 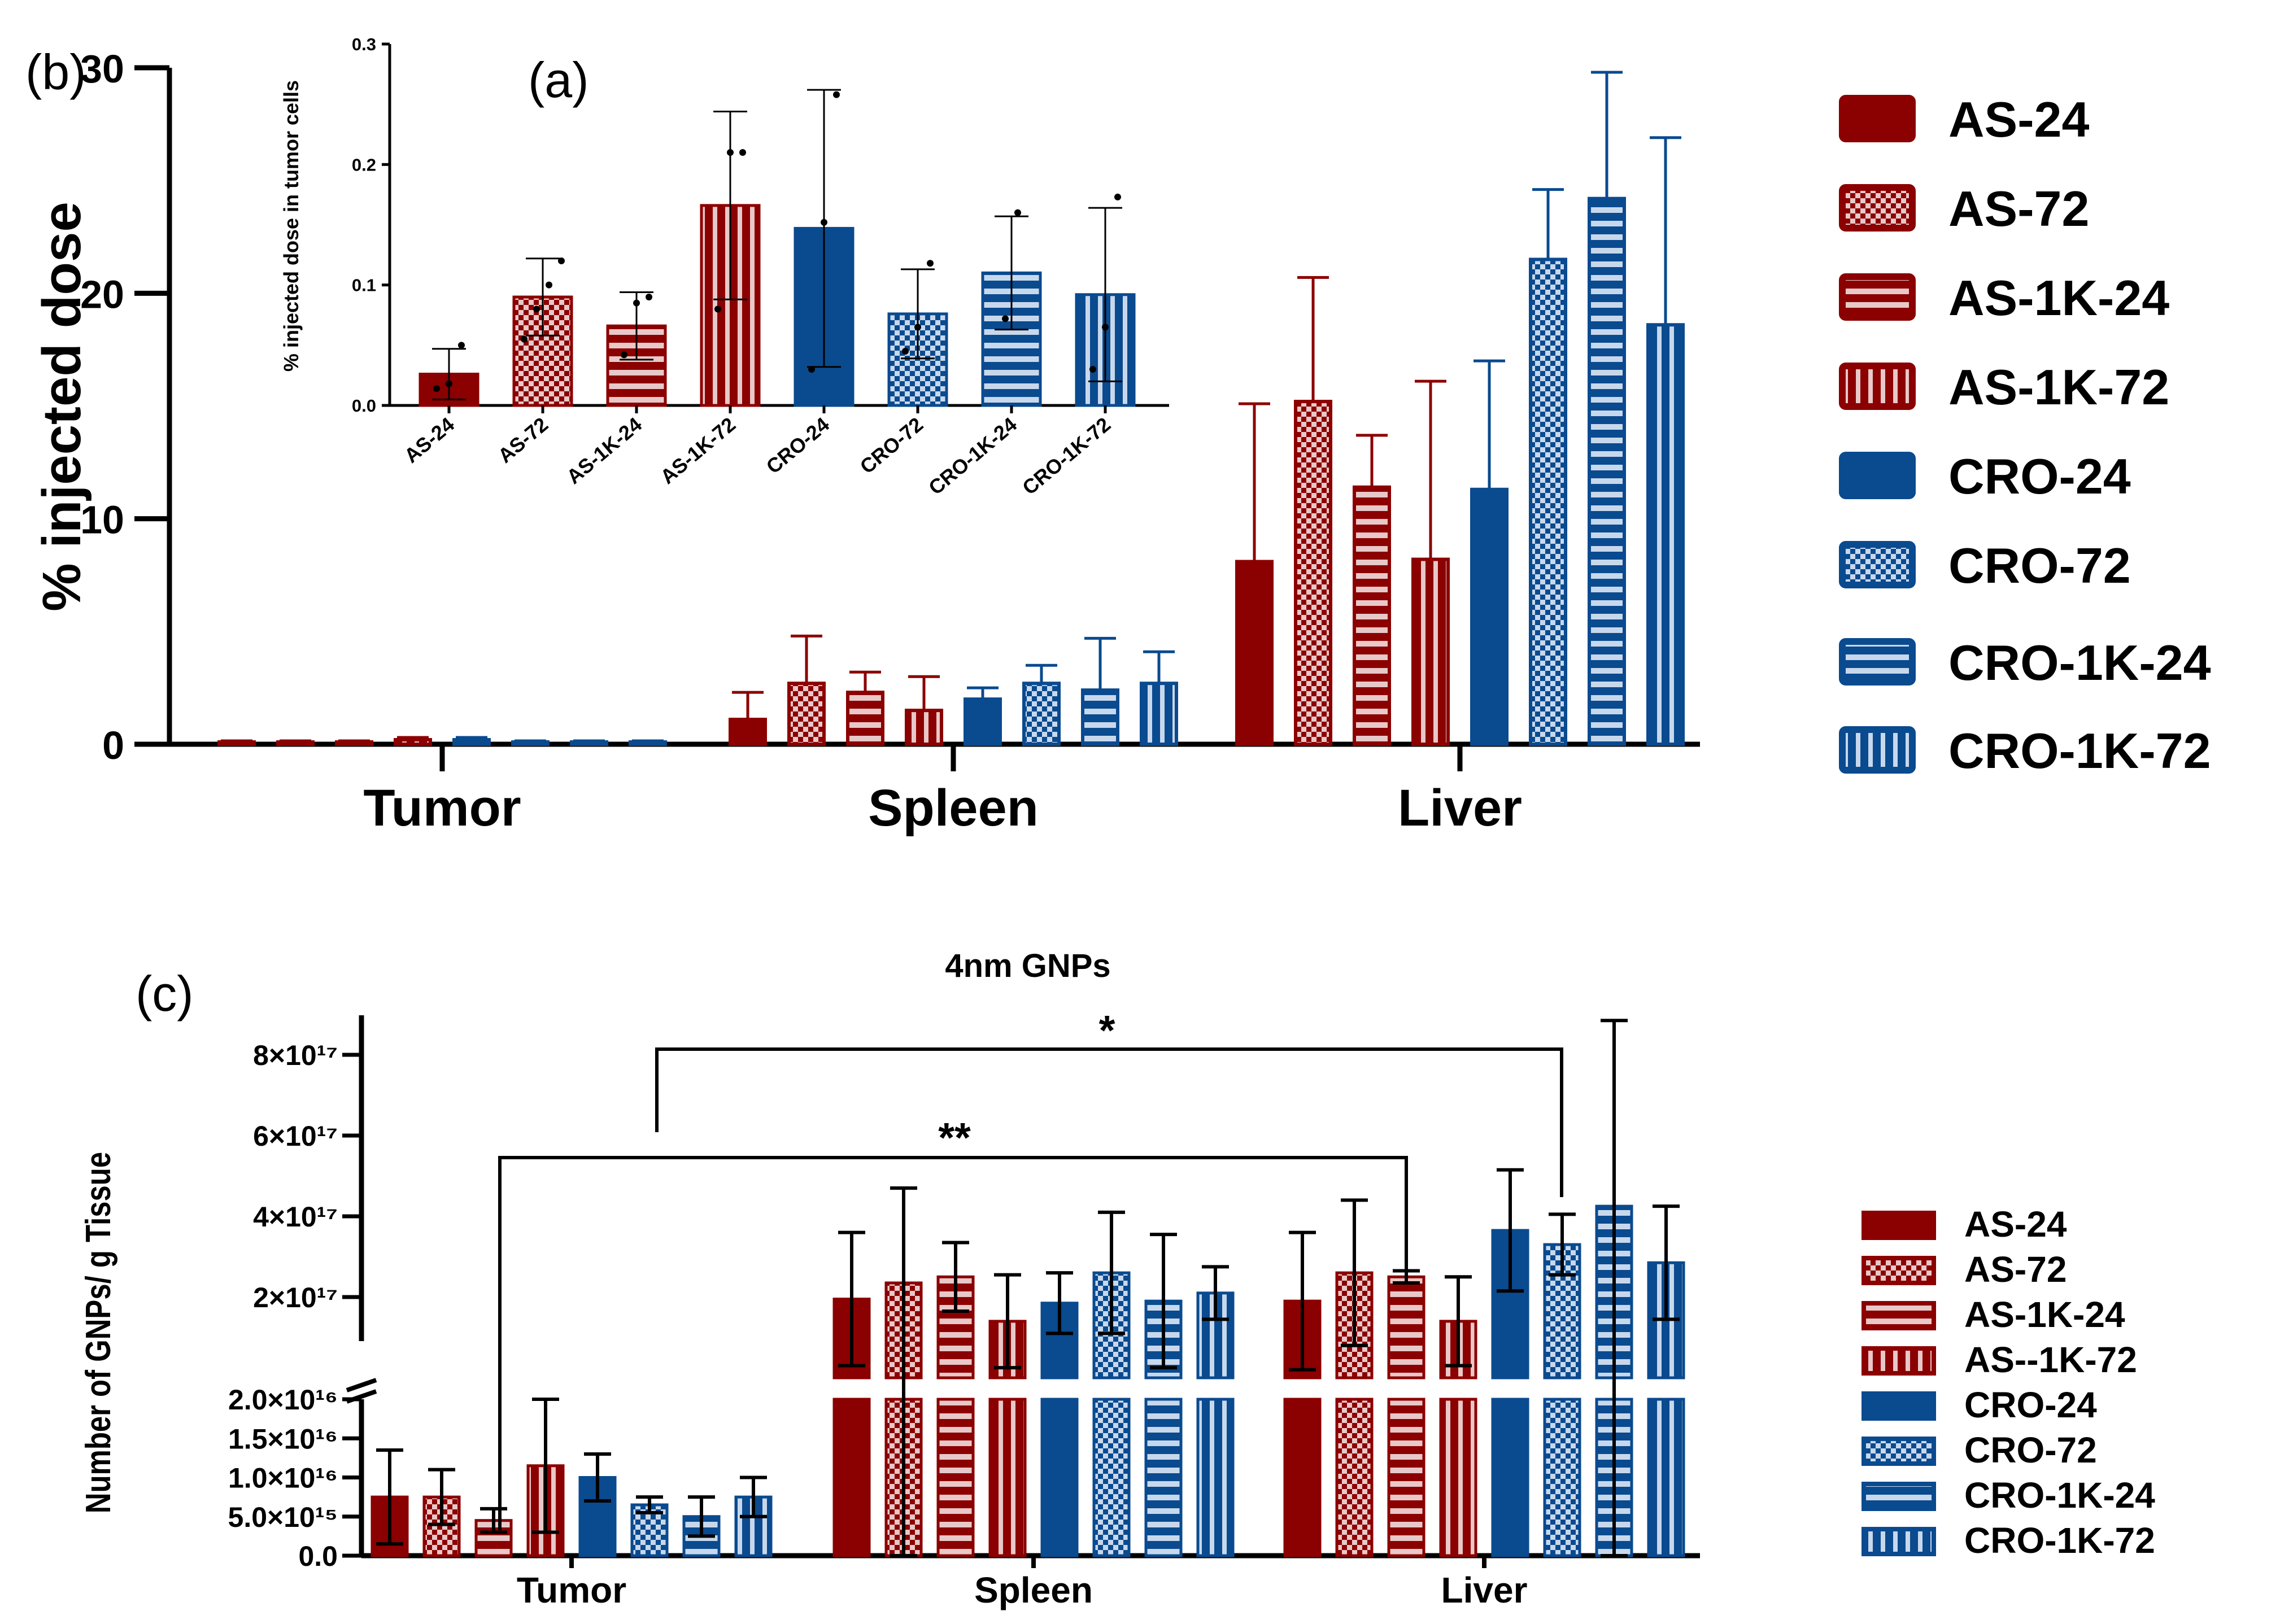 I want to click on panel-c-x-label-spleen: Spleen, so click(x=1033, y=1590).